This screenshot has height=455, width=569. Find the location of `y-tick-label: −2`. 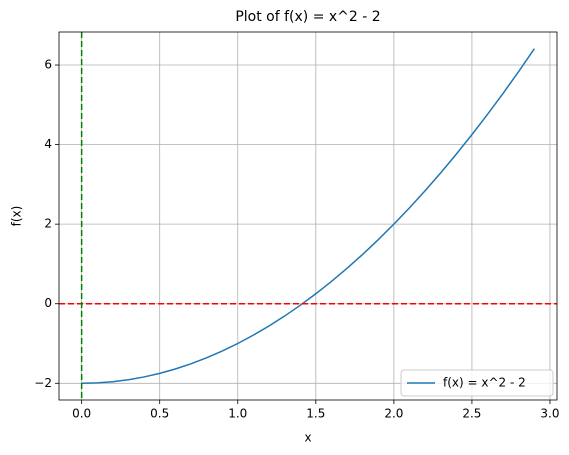

y-tick-label: −2 is located at coordinates (43, 383).